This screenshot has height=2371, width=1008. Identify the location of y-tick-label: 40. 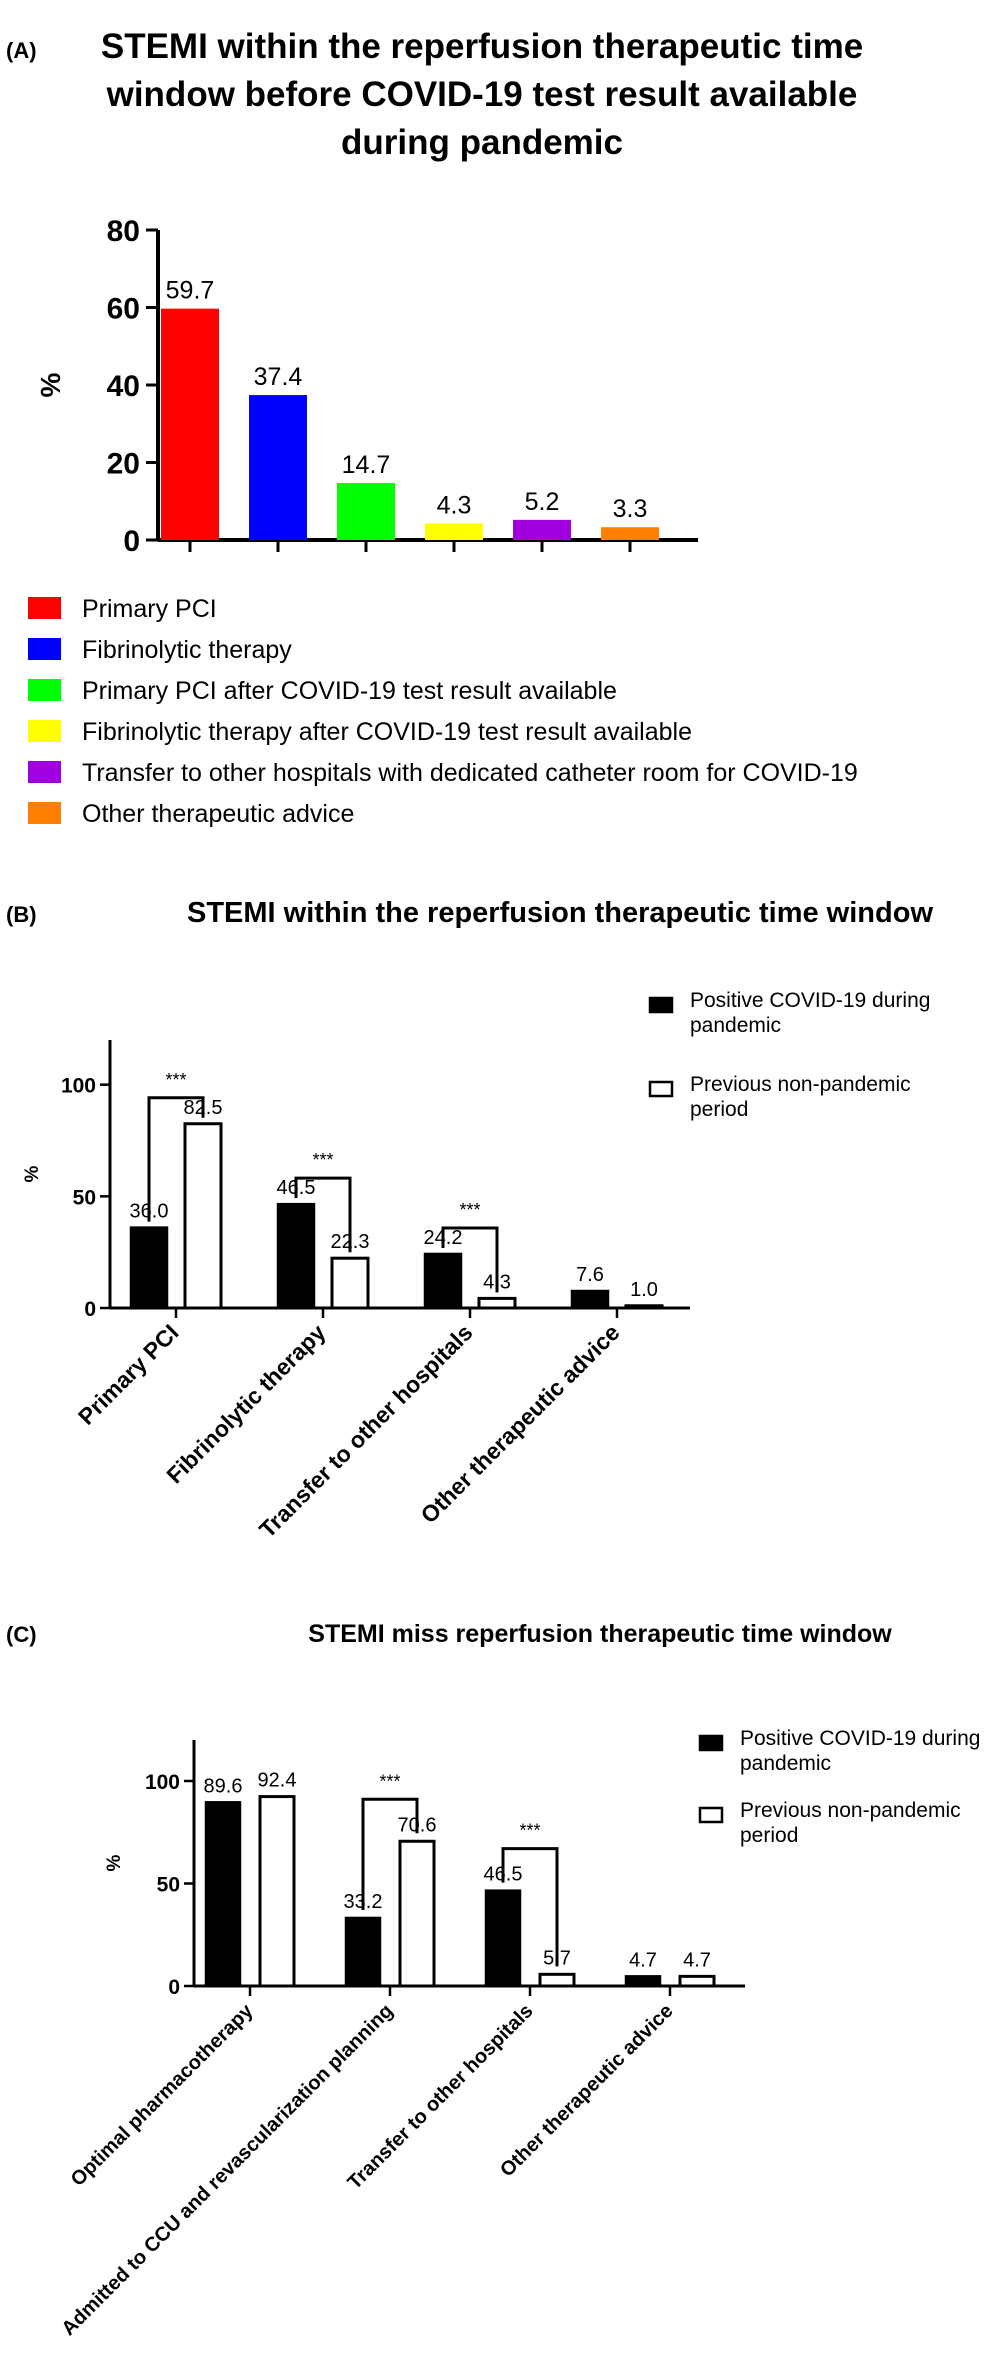
(123, 386).